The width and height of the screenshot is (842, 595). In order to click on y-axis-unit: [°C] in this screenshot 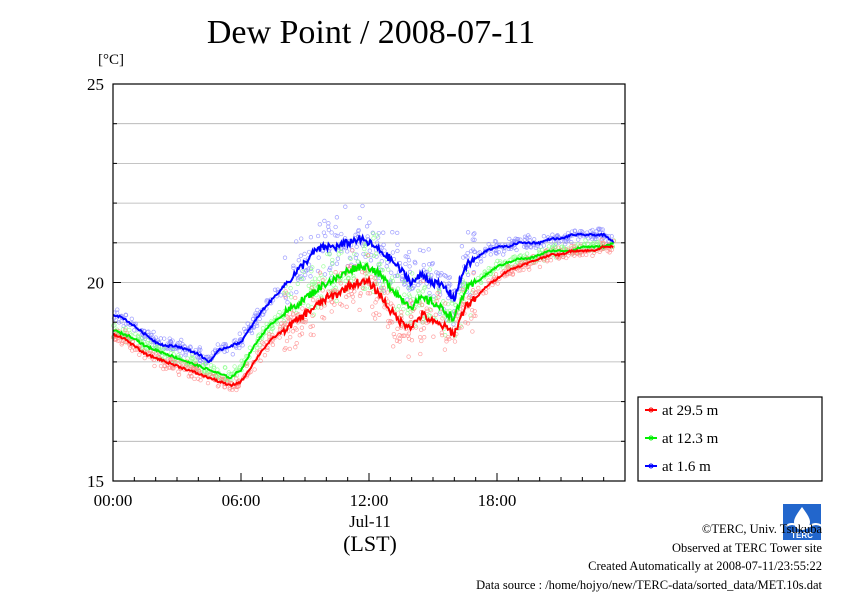, I will do `click(111, 60)`.